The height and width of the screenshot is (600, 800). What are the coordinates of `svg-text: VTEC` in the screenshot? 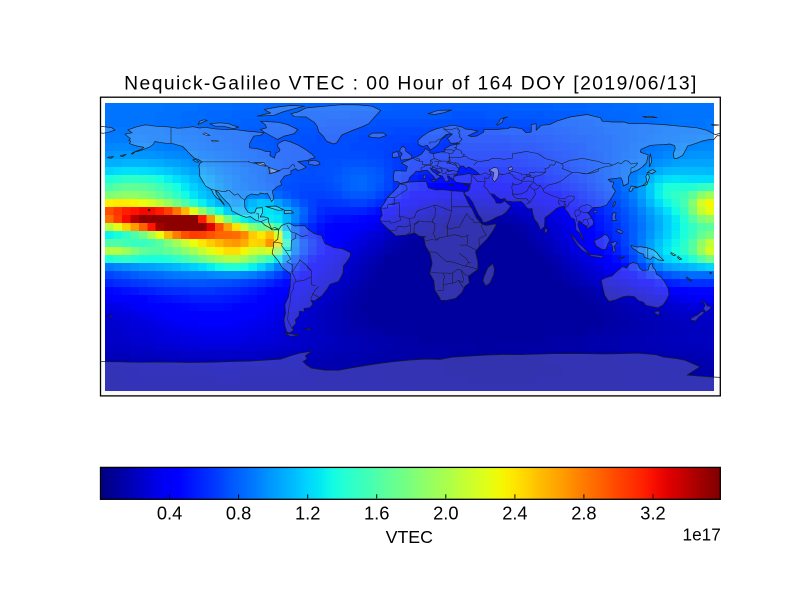 It's located at (410, 537).